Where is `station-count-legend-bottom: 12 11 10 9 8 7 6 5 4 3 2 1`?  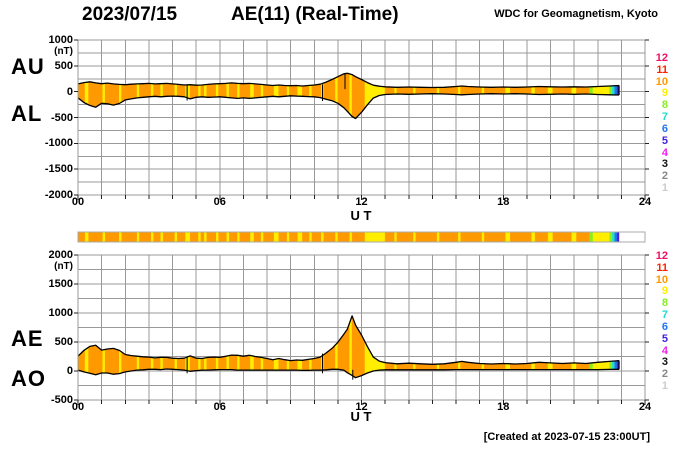
station-count-legend-bottom: 12 11 10 9 8 7 6 5 4 3 2 1 is located at coordinates (656, 321).